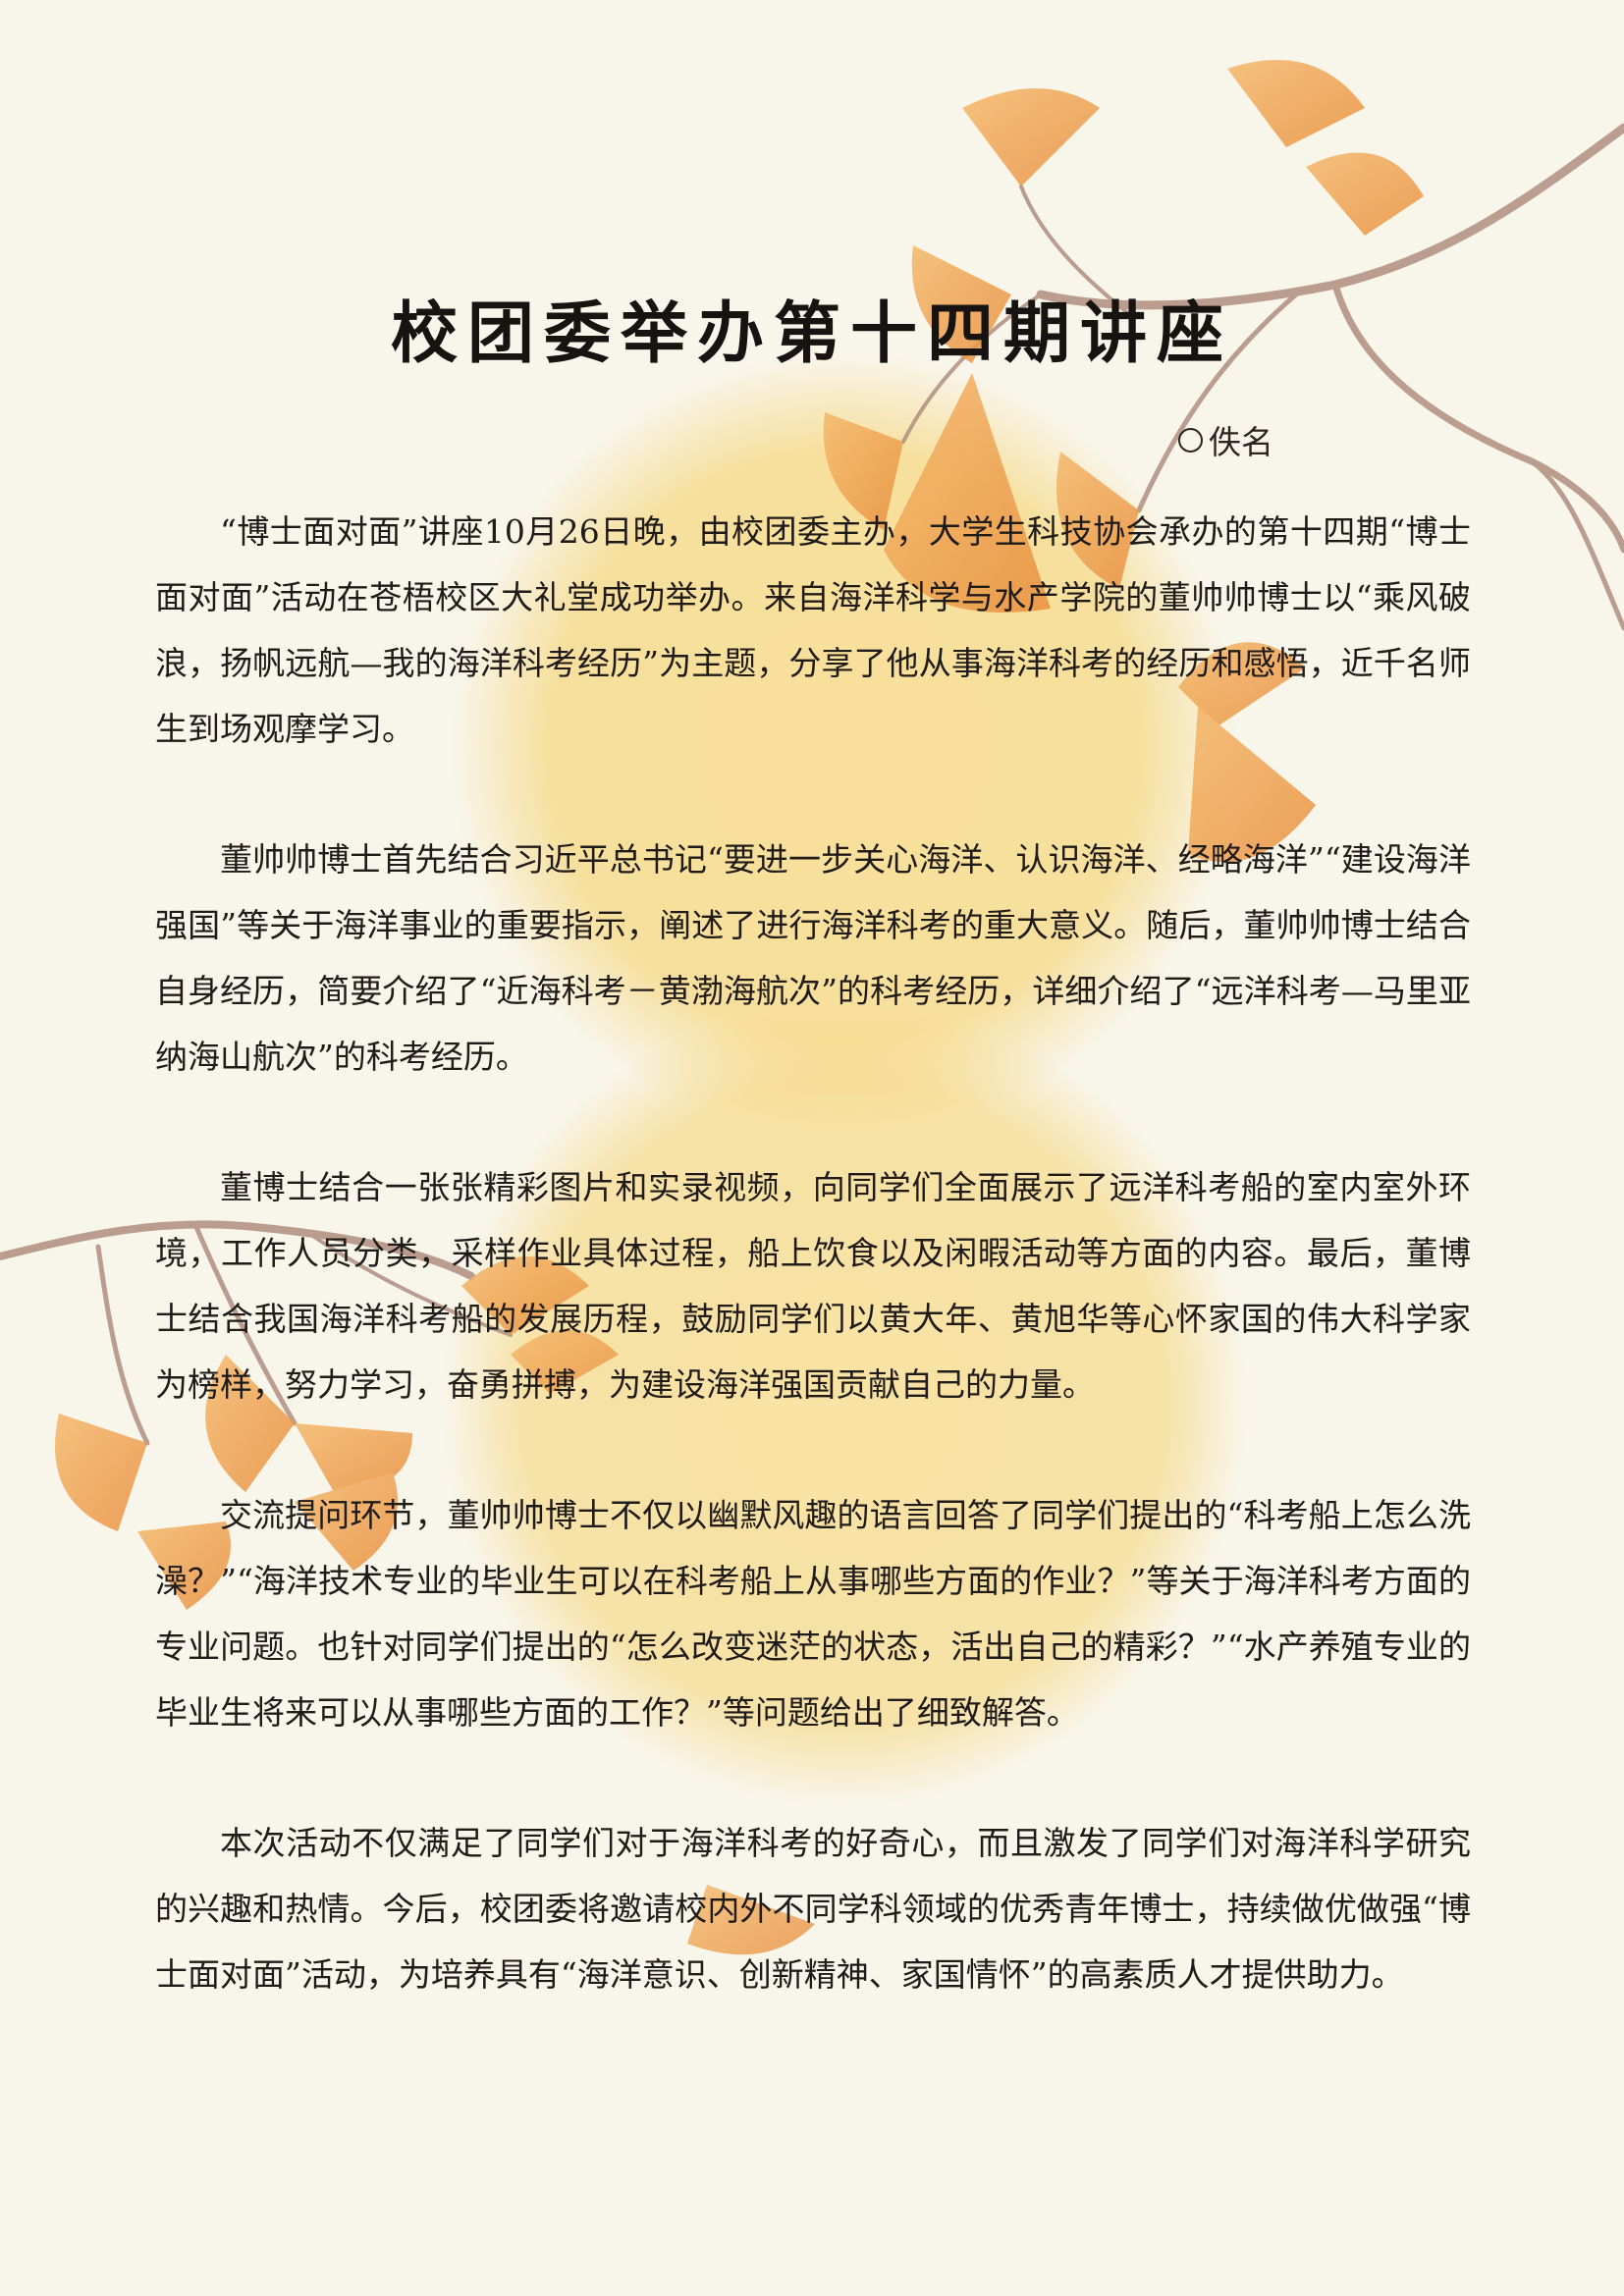 Image resolution: width=1624 pixels, height=2296 pixels. What do you see at coordinates (1241, 442) in the screenshot?
I see `author-name: 佚名` at bounding box center [1241, 442].